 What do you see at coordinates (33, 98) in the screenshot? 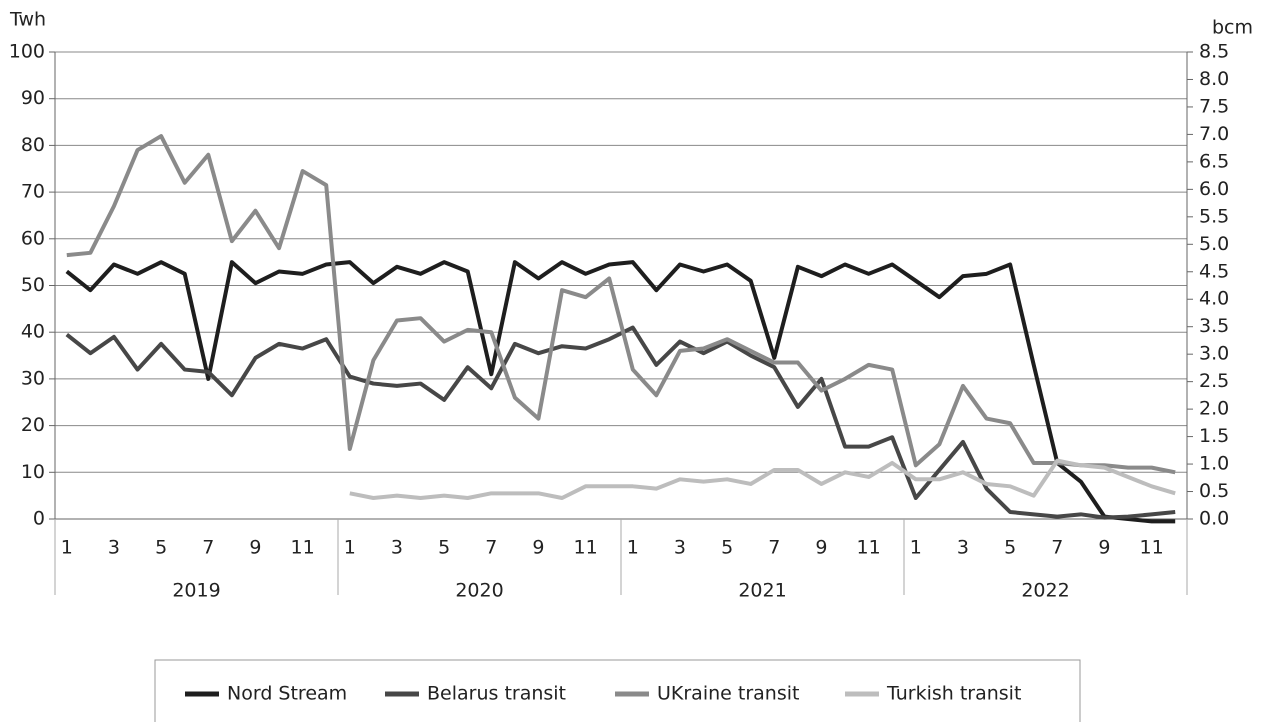
I see `y-tick-label: 90` at bounding box center [33, 98].